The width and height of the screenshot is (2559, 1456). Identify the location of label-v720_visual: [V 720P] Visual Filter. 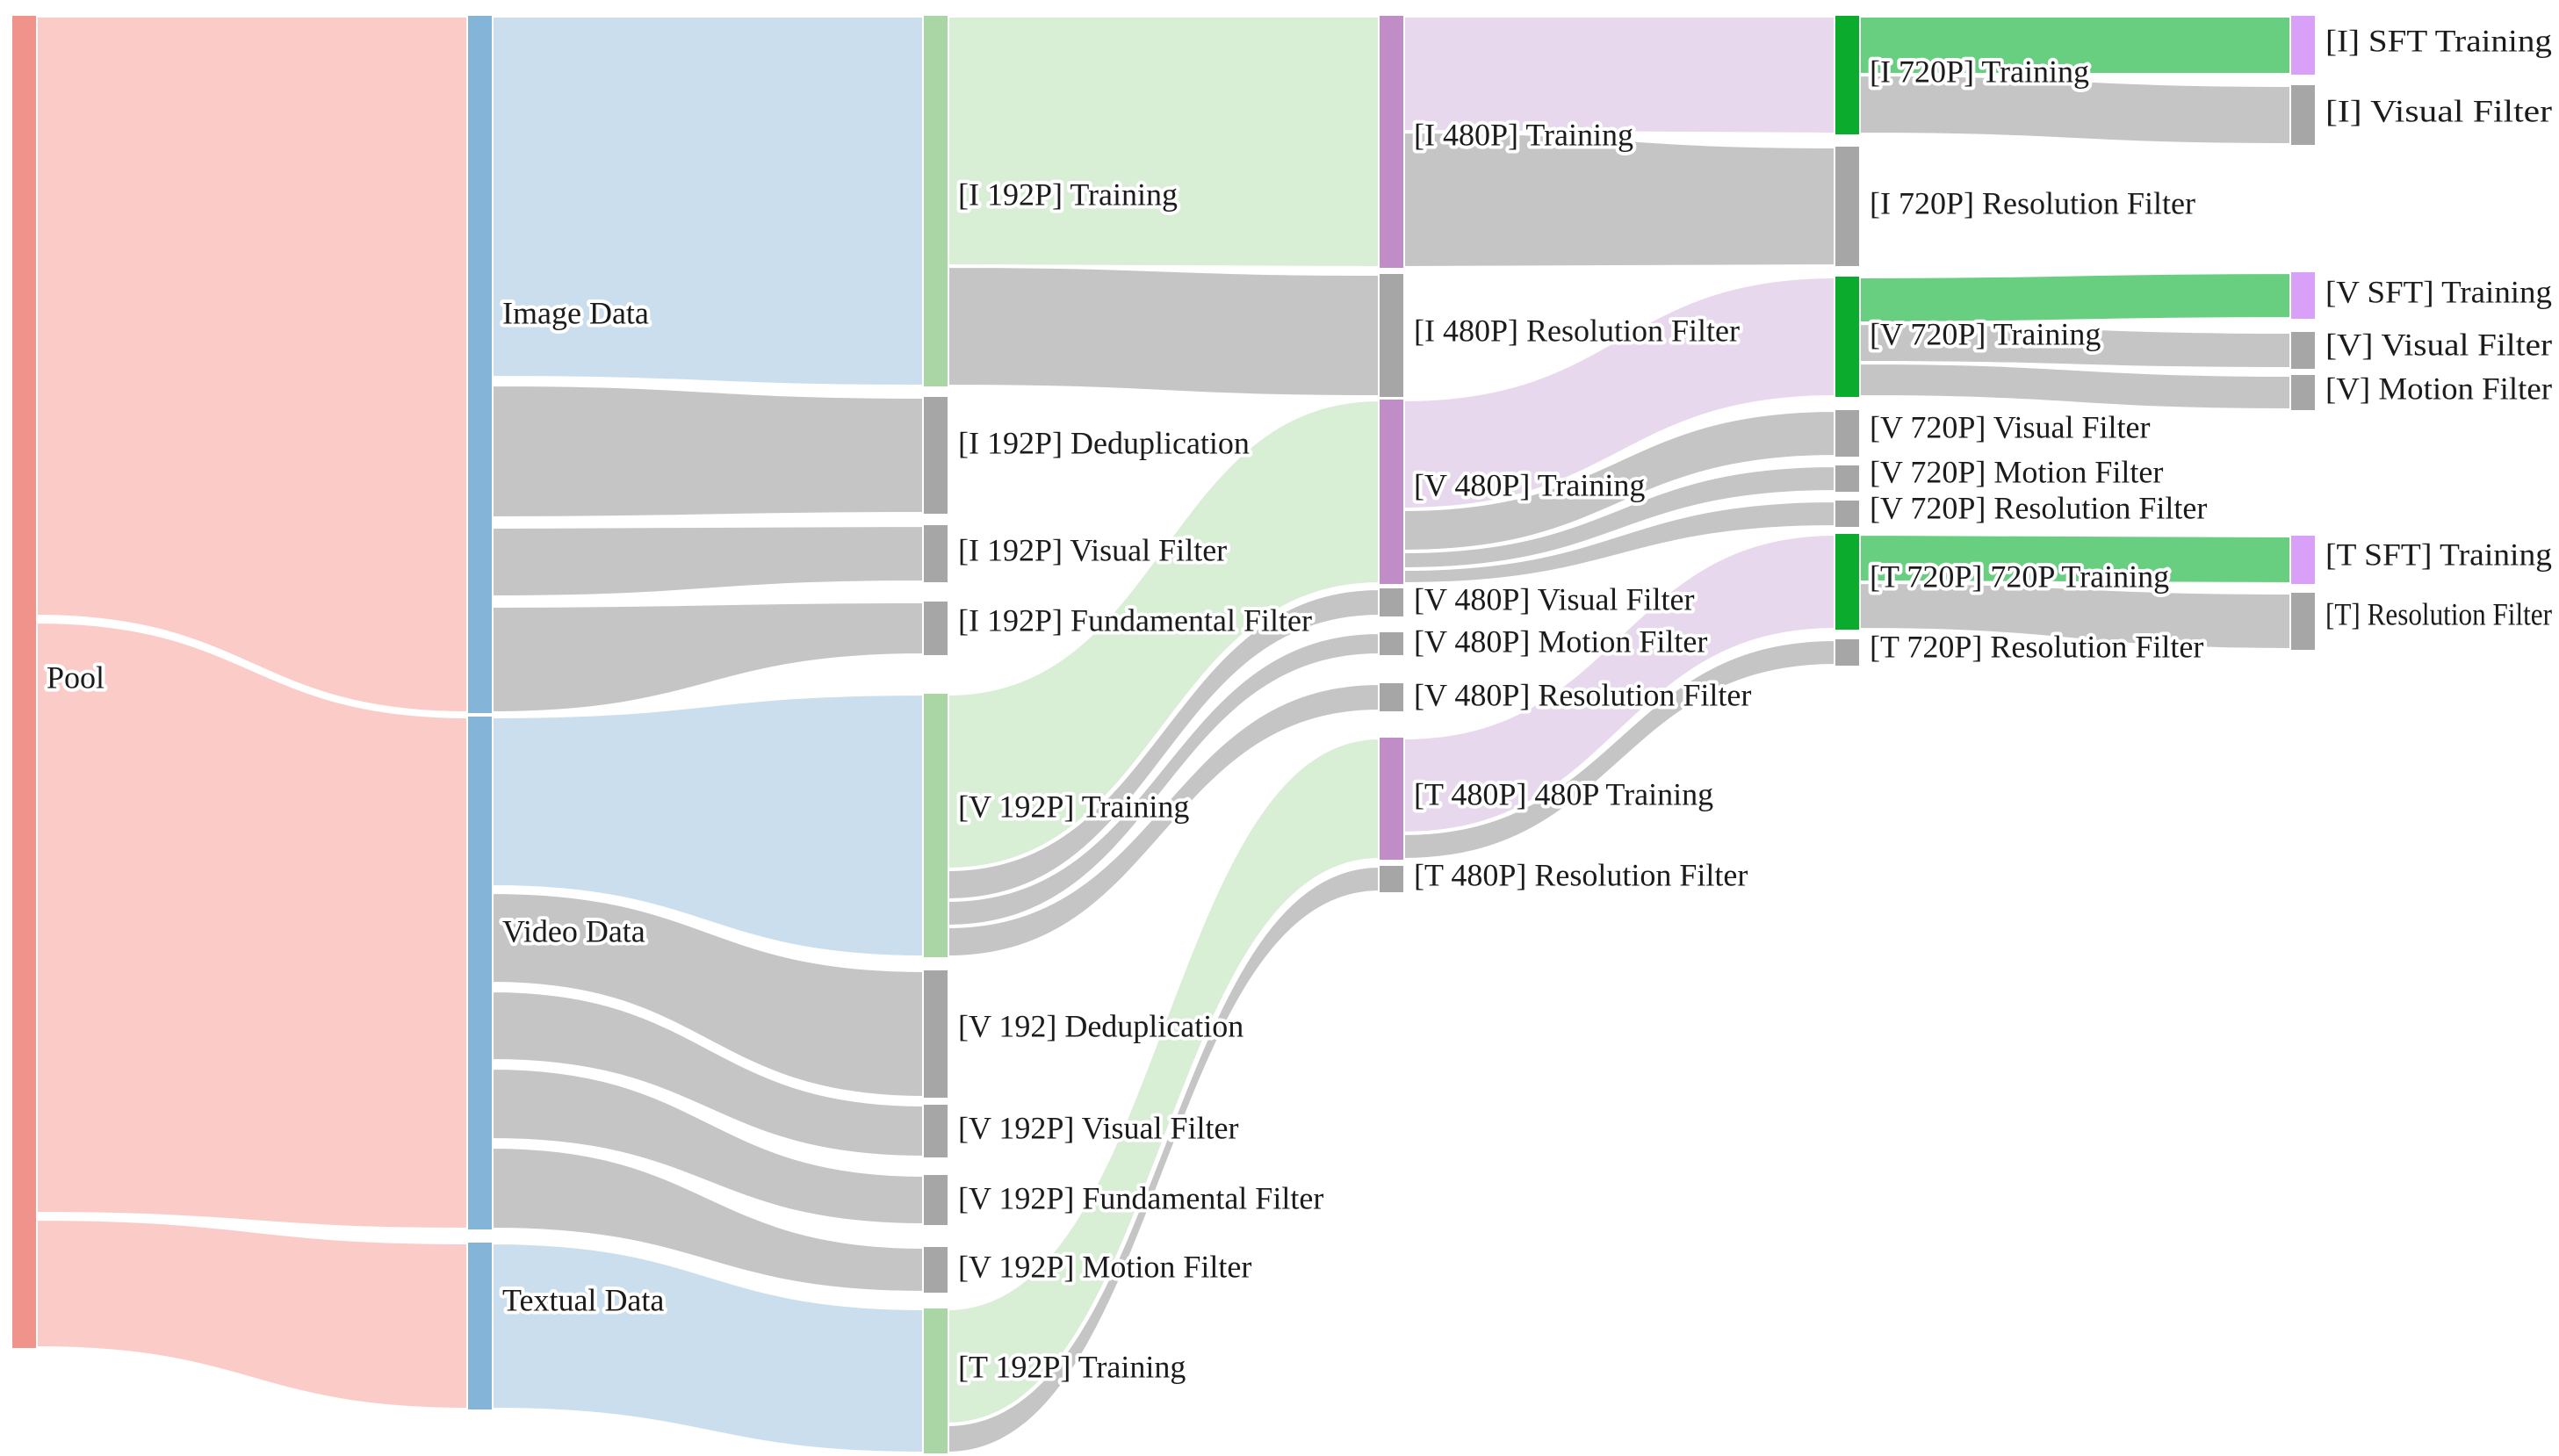
(2011, 426).